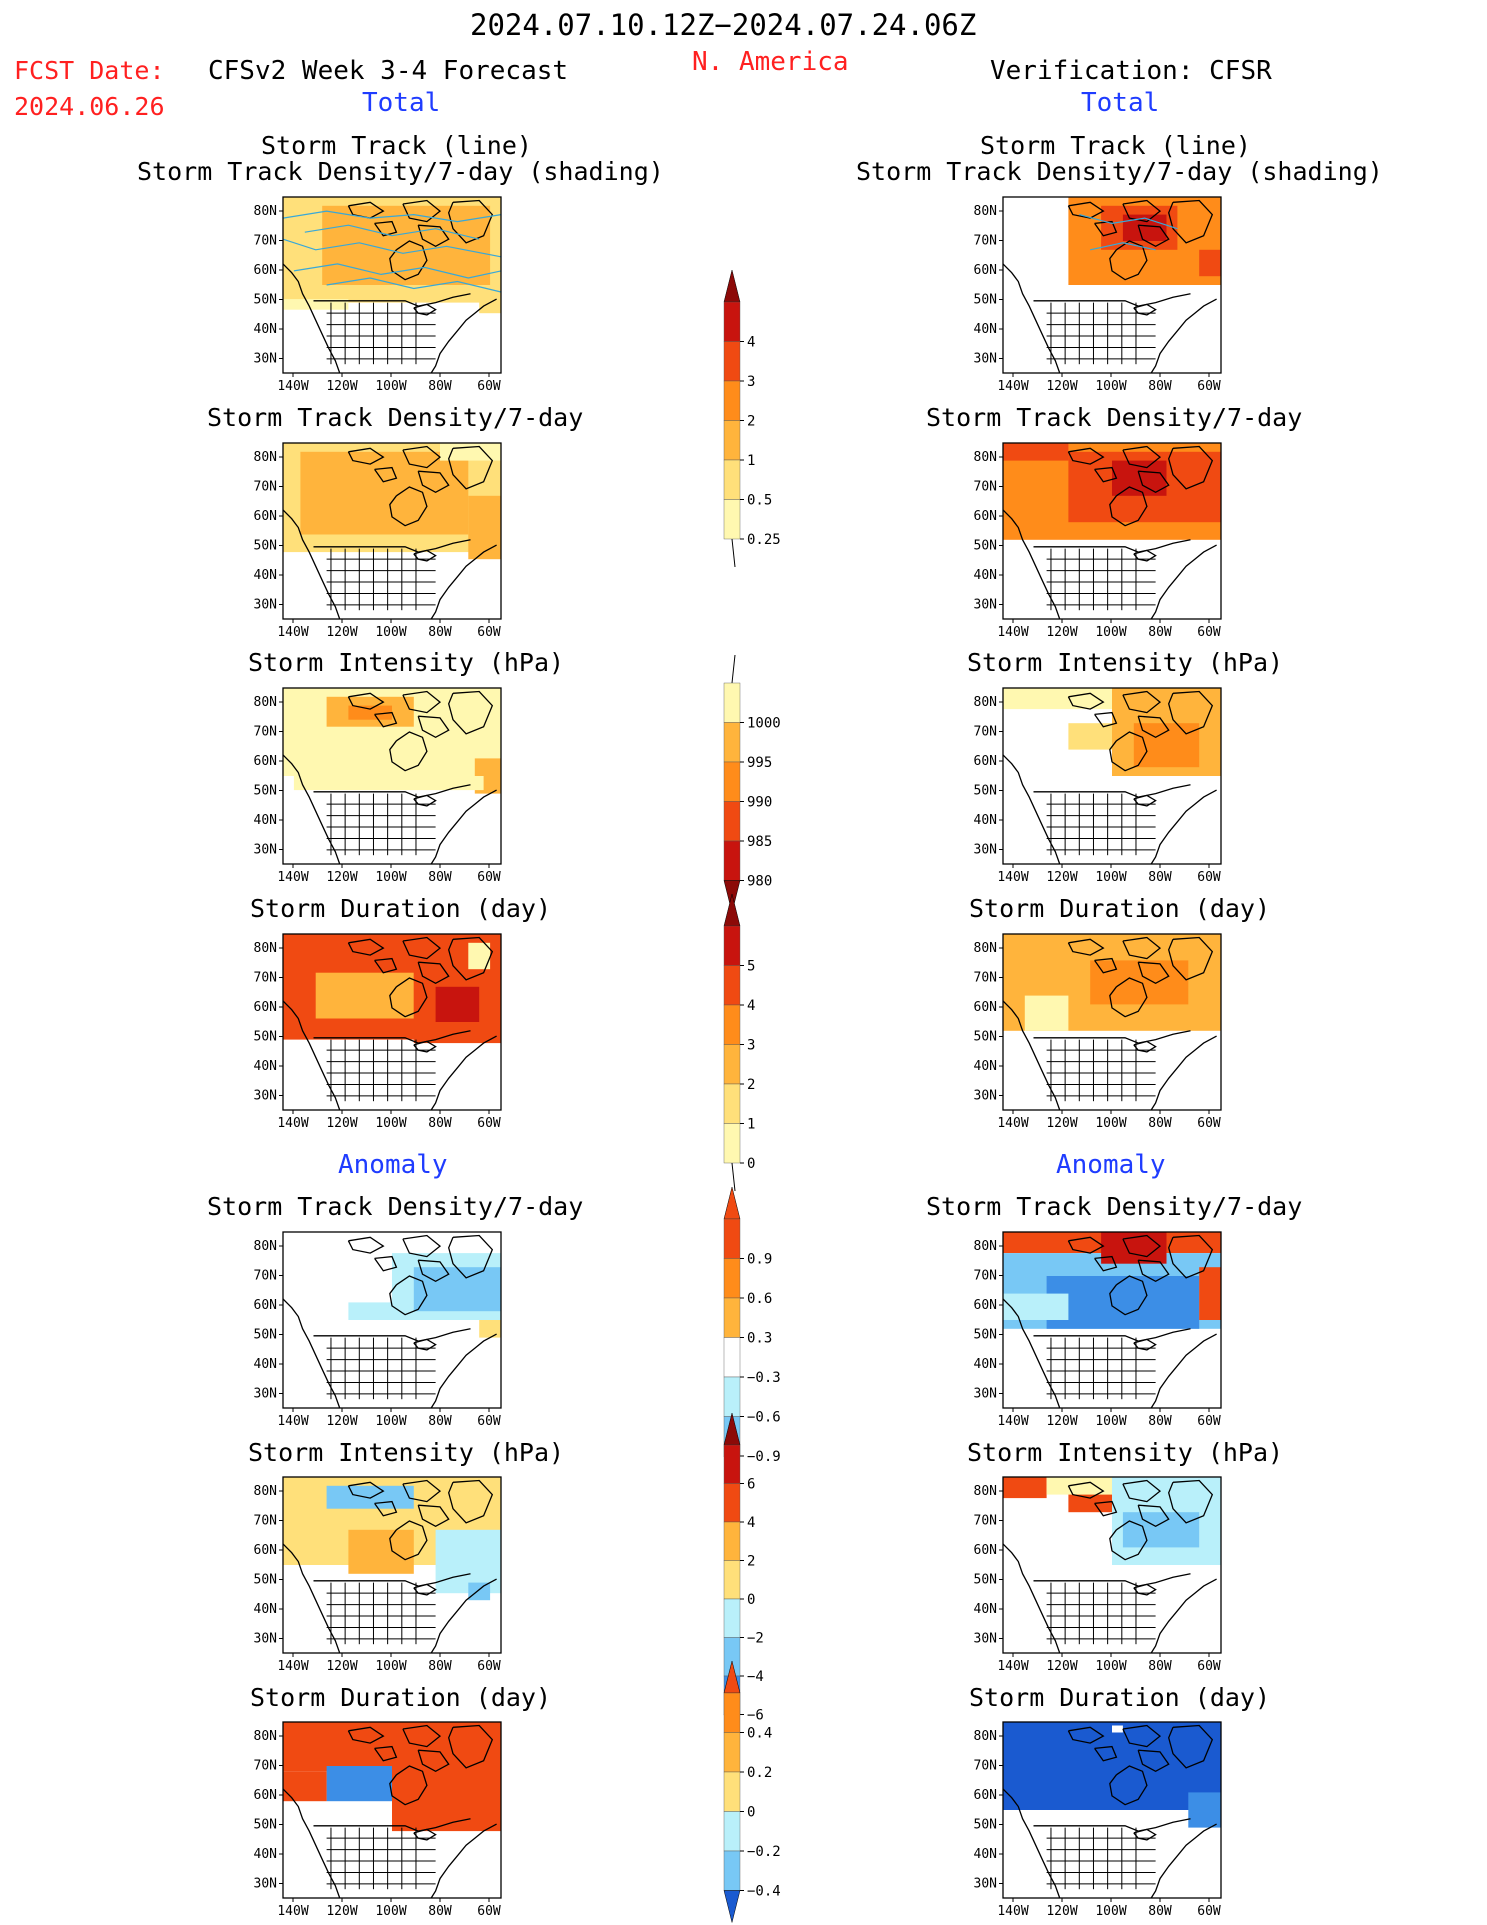 This screenshot has width=1487, height=1925. Describe the element at coordinates (759, 1773) in the screenshot. I see `colorbar-label: 0.2` at that location.